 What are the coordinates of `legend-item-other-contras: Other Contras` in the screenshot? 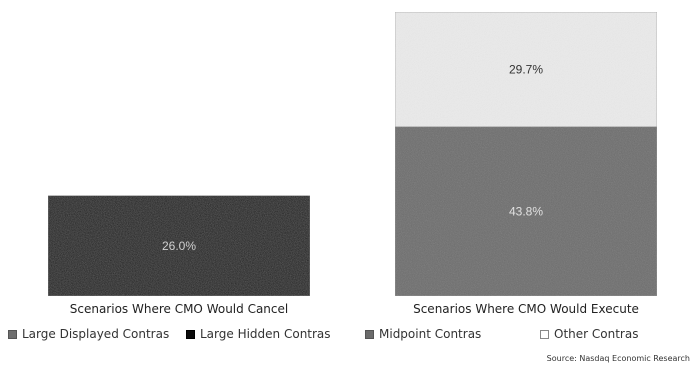 It's located at (589, 334).